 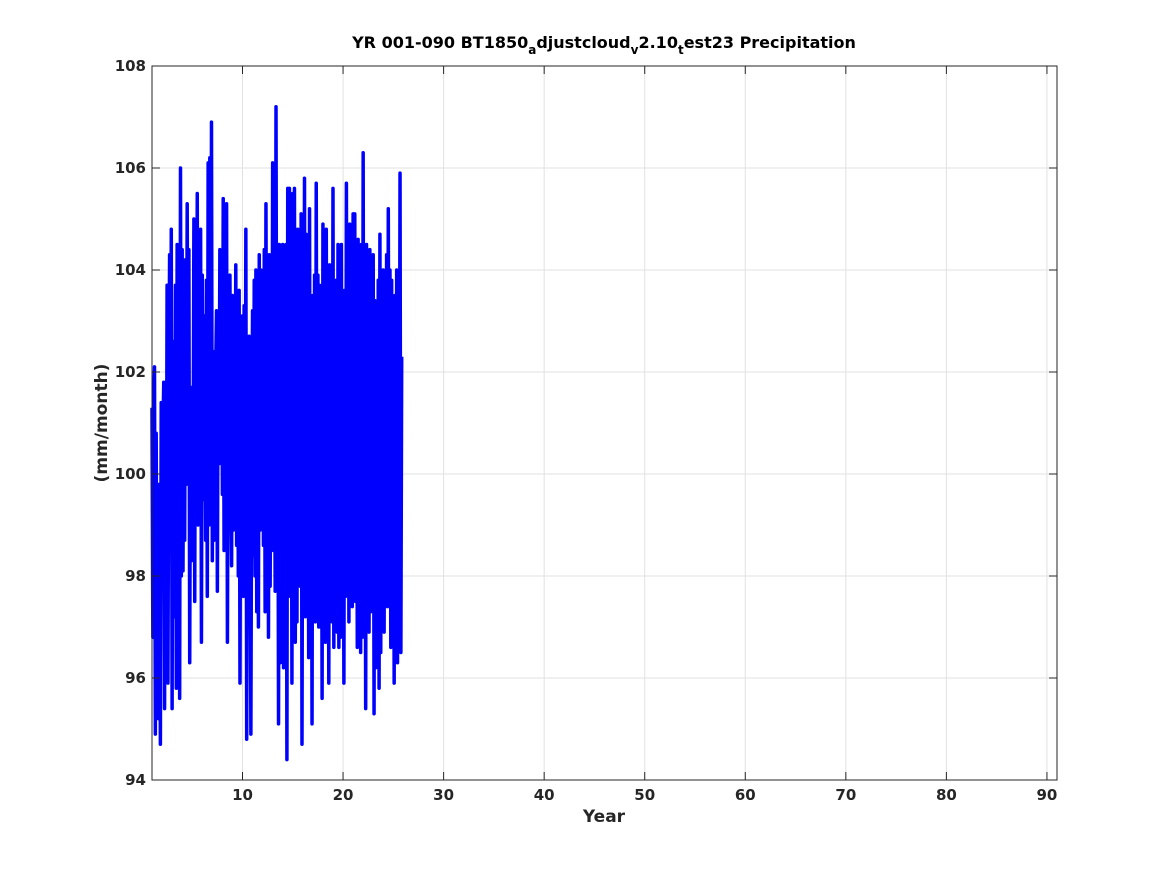 What do you see at coordinates (745, 795) in the screenshot?
I see `x-tick-label: 60` at bounding box center [745, 795].